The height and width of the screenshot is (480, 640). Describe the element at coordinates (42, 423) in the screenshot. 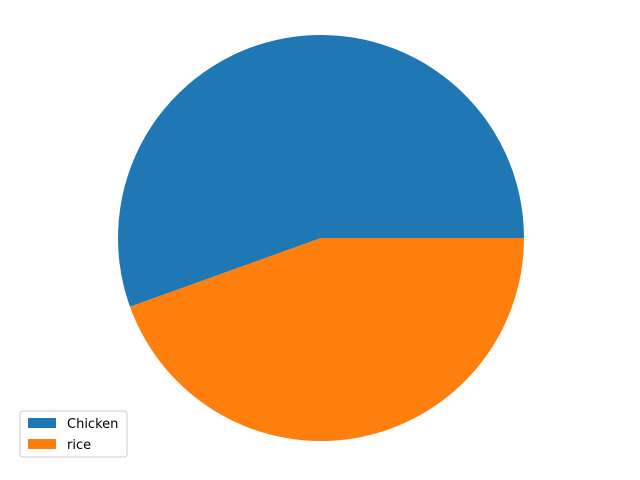

I see `legend-swatch-chicken` at that location.